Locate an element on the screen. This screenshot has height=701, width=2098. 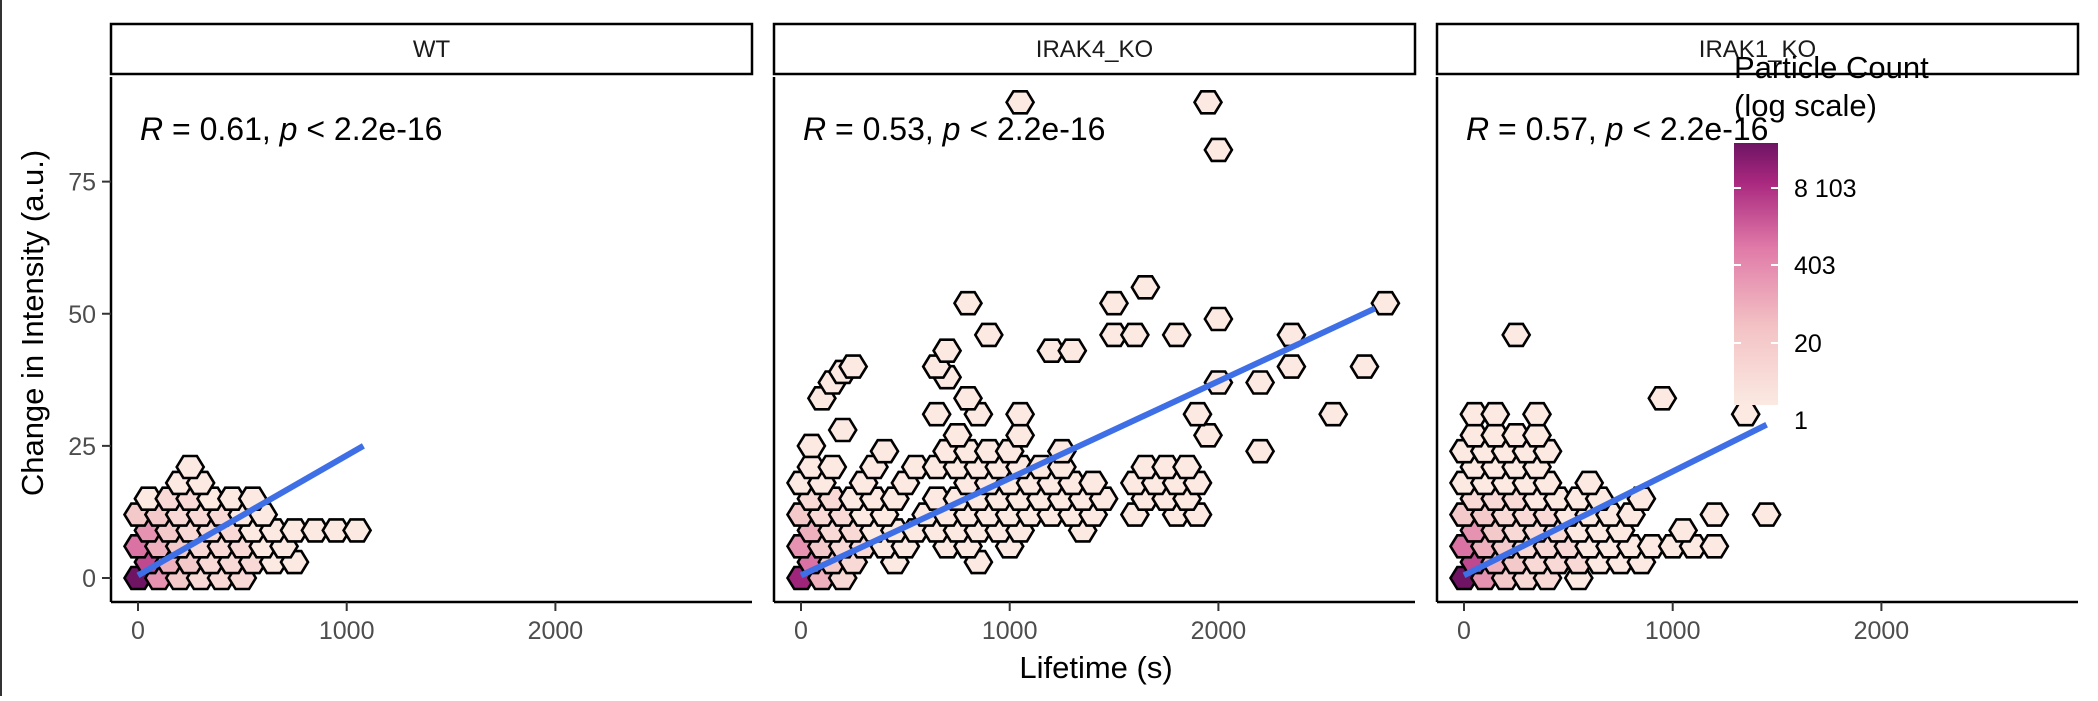
y-tick-label: 25 is located at coordinates (82, 447).